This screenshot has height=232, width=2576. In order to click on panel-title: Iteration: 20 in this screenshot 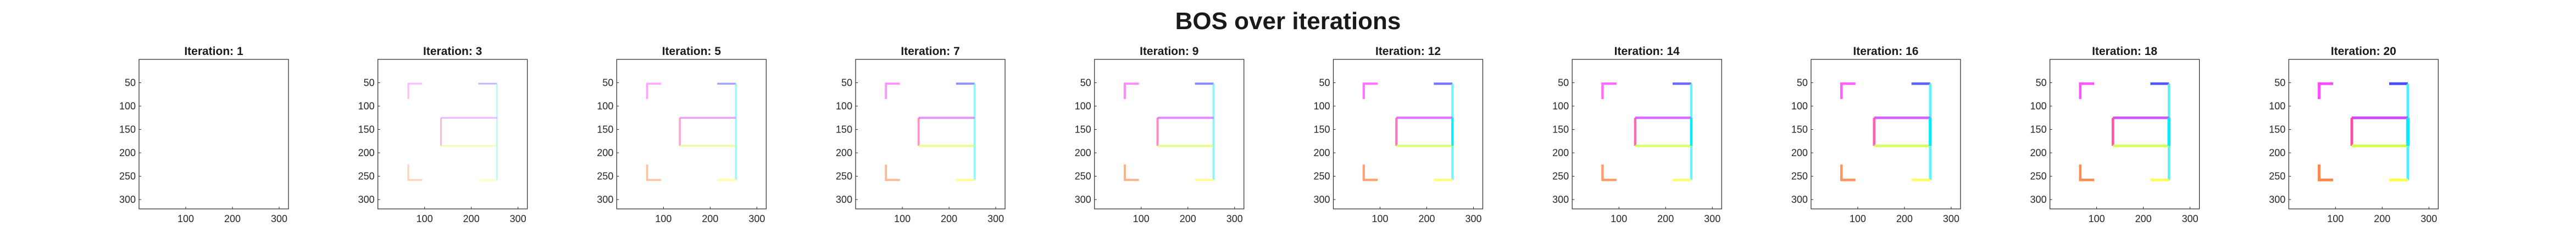, I will do `click(2363, 51)`.